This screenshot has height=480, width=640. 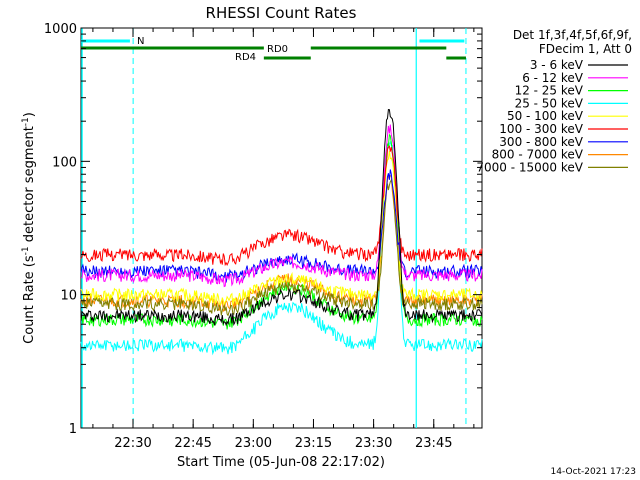 What do you see at coordinates (253, 443) in the screenshot?
I see `x-tick-label: 23:00` at bounding box center [253, 443].